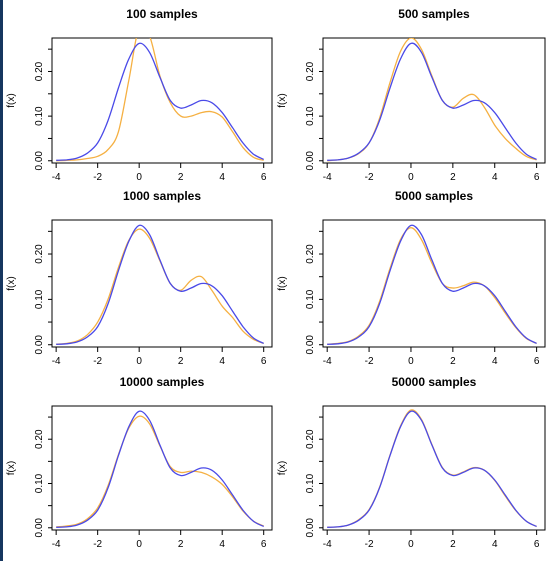 This screenshot has width=560, height=561. Describe the element at coordinates (162, 14) in the screenshot. I see `chart-title: 100 samples` at that location.